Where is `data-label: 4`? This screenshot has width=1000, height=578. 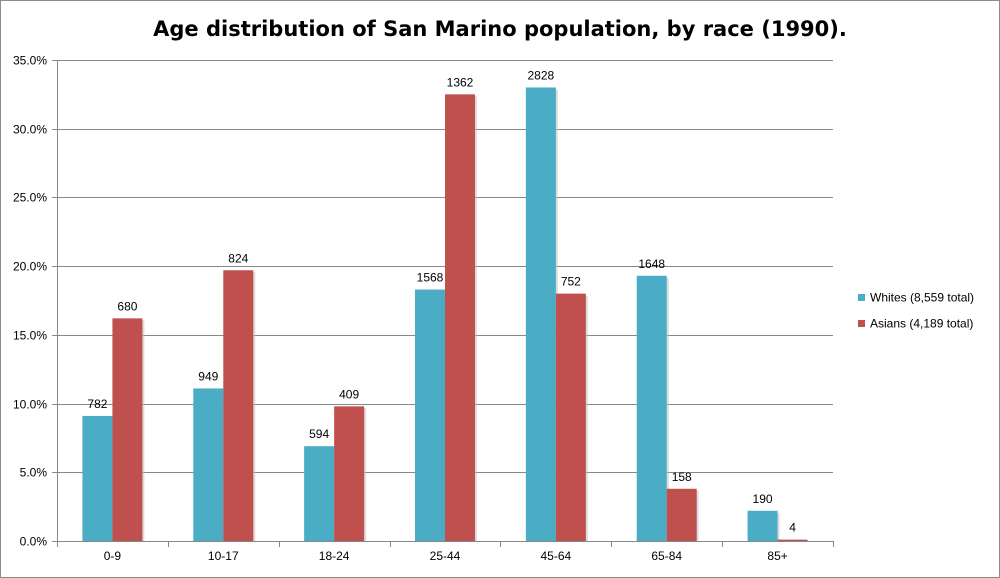
data-label: 4 is located at coordinates (792, 528).